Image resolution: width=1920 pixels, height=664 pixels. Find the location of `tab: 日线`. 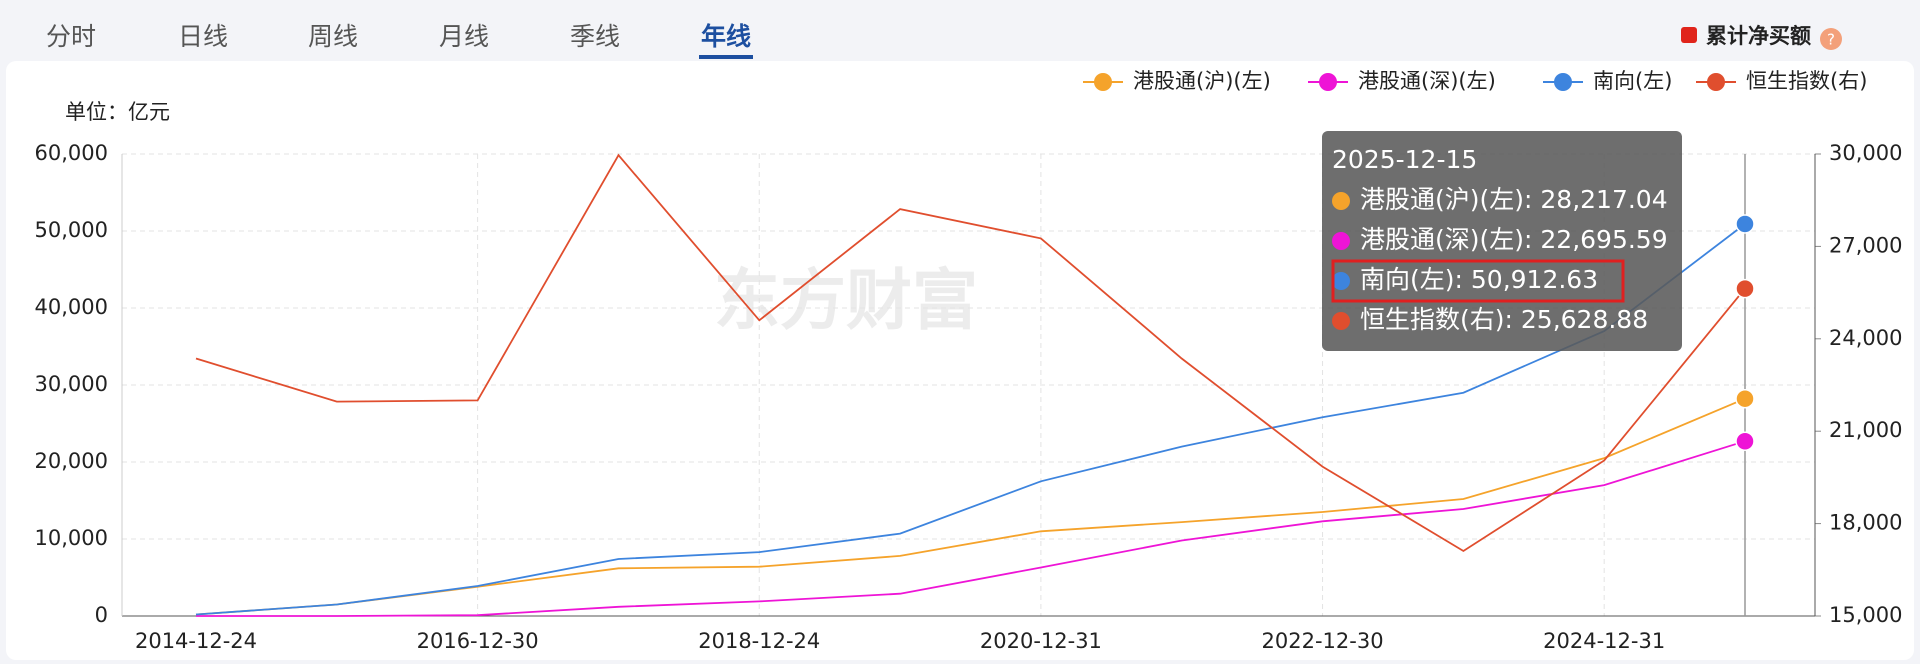

tab: 日线 is located at coordinates (203, 36).